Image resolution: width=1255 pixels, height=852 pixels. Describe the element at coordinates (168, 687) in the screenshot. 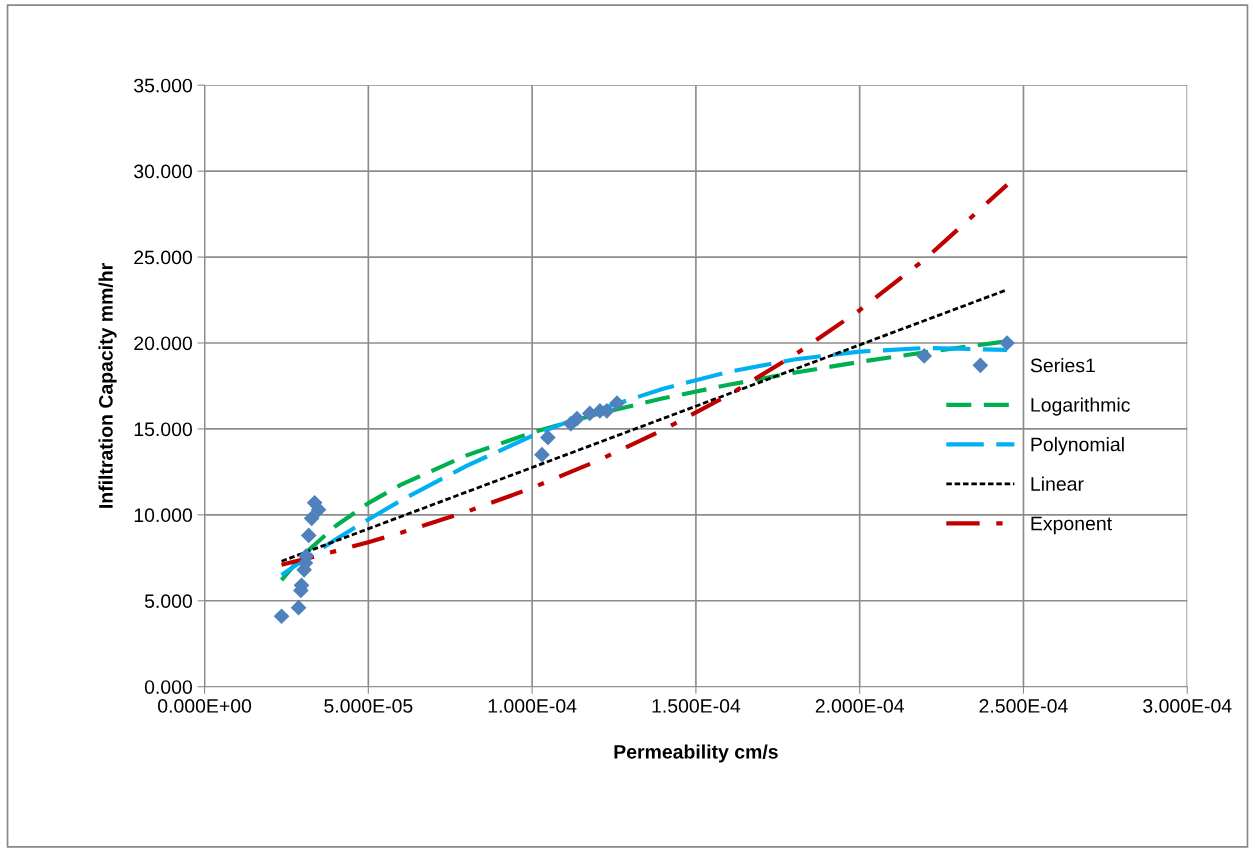

I see `y-tick-label: 0.000` at that location.